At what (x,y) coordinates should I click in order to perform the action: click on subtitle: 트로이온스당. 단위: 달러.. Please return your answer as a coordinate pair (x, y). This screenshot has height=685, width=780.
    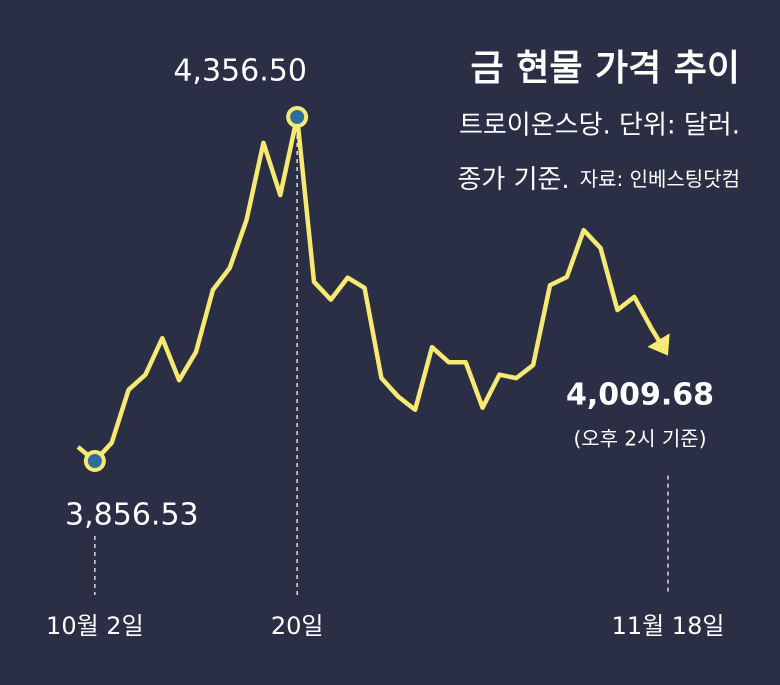
    Looking at the image, I should click on (599, 126).